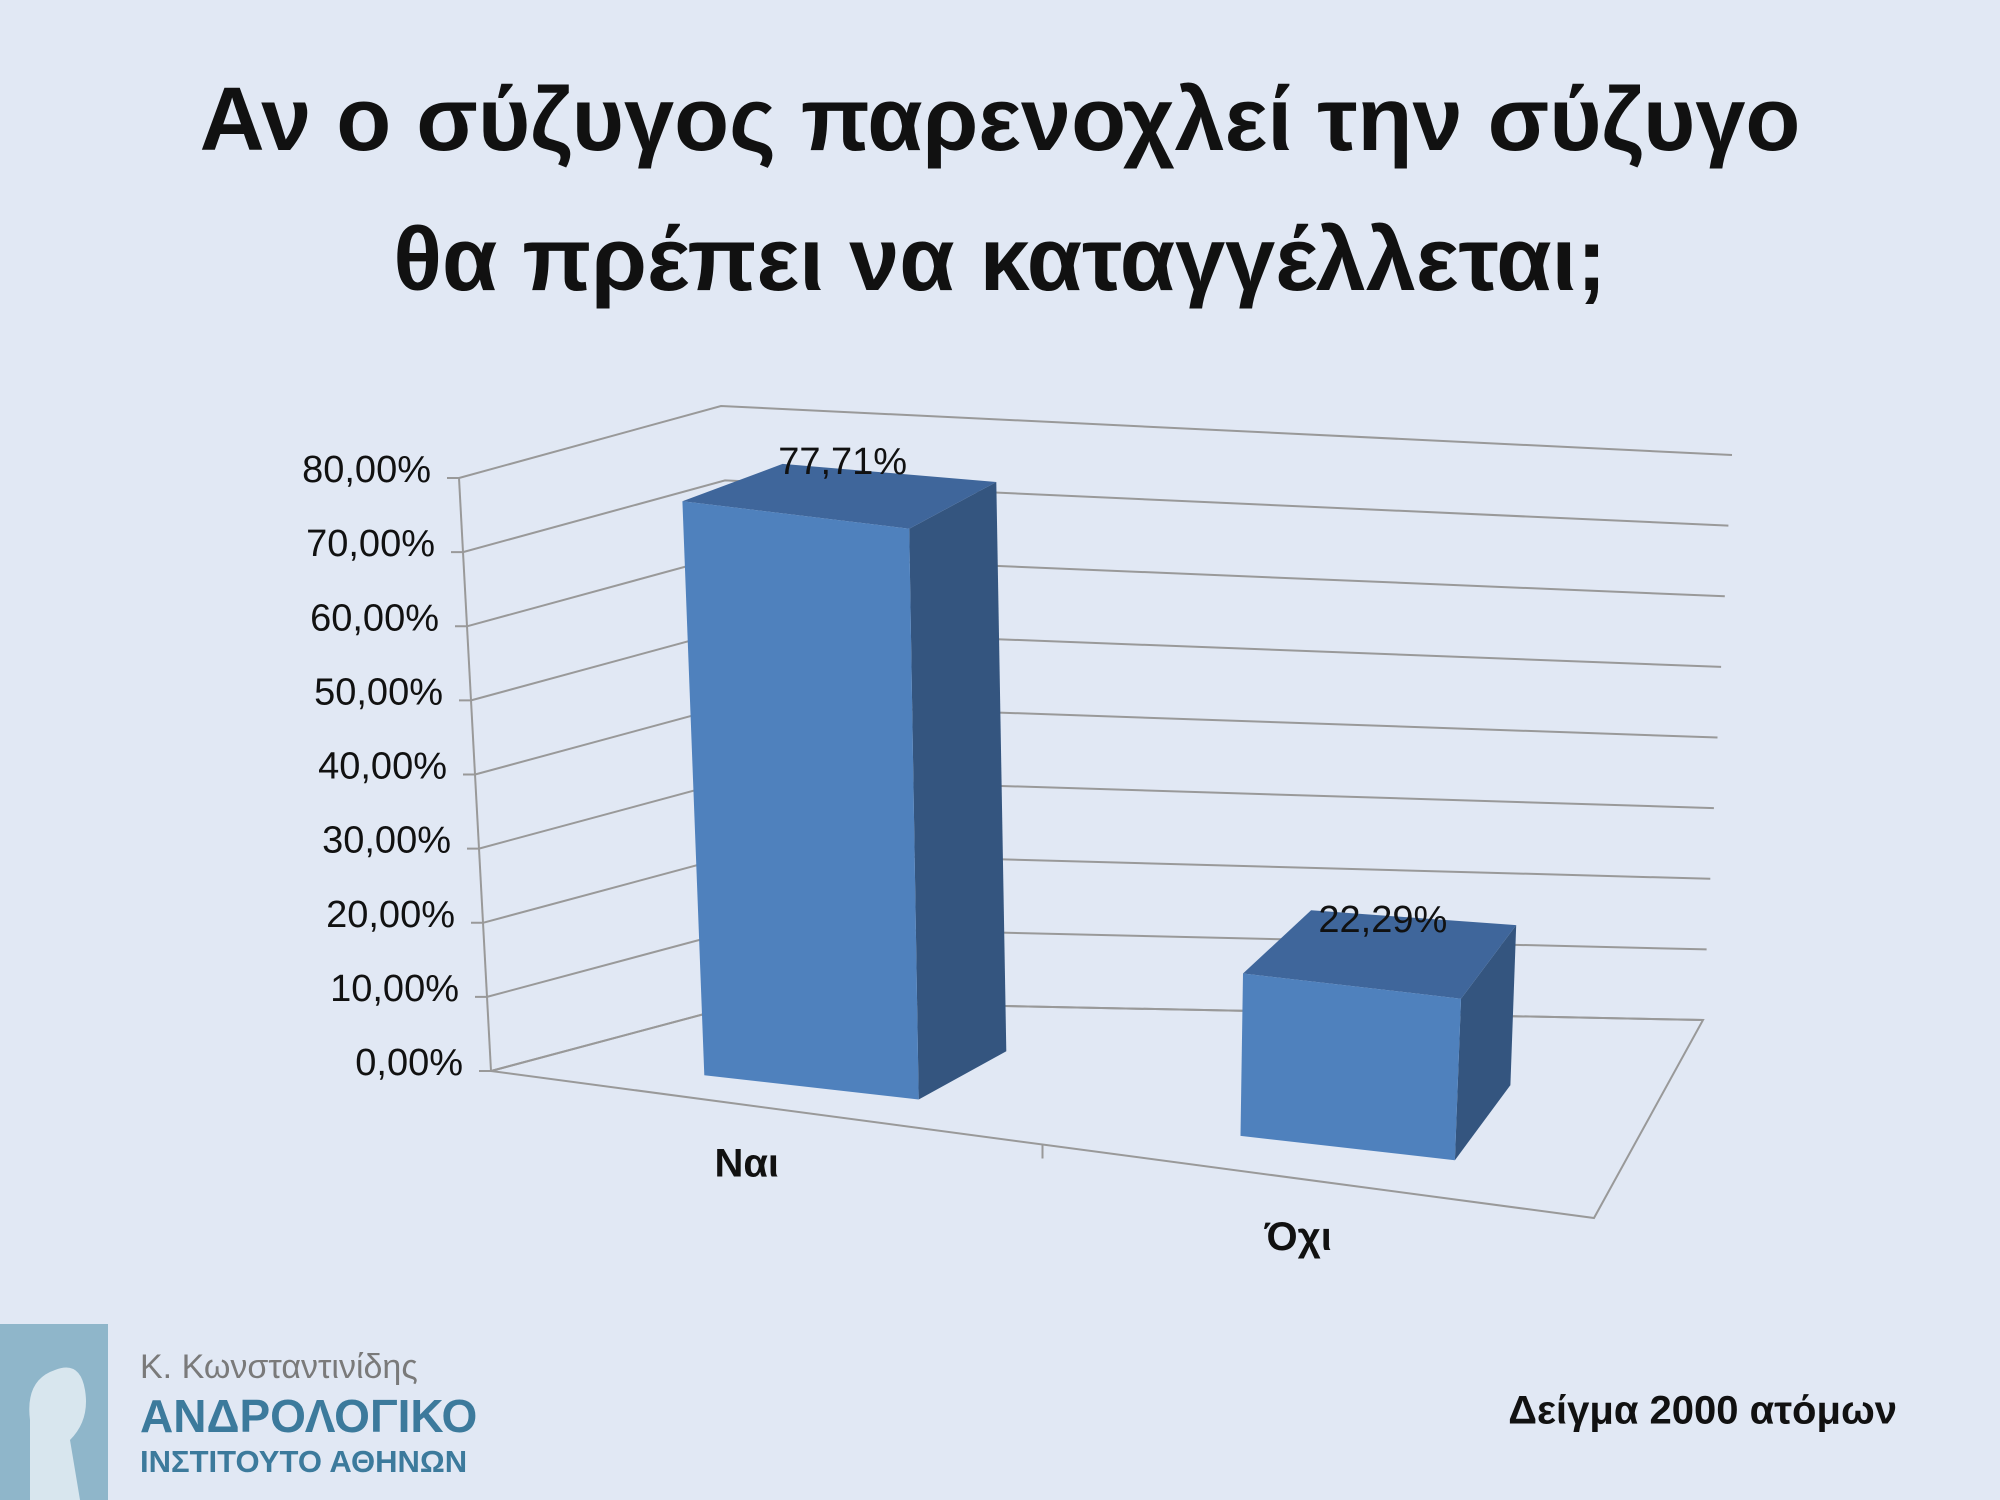 Image resolution: width=2000 pixels, height=1500 pixels. Describe the element at coordinates (366, 470) in the screenshot. I see `y-tick-label: 80,00%` at that location.